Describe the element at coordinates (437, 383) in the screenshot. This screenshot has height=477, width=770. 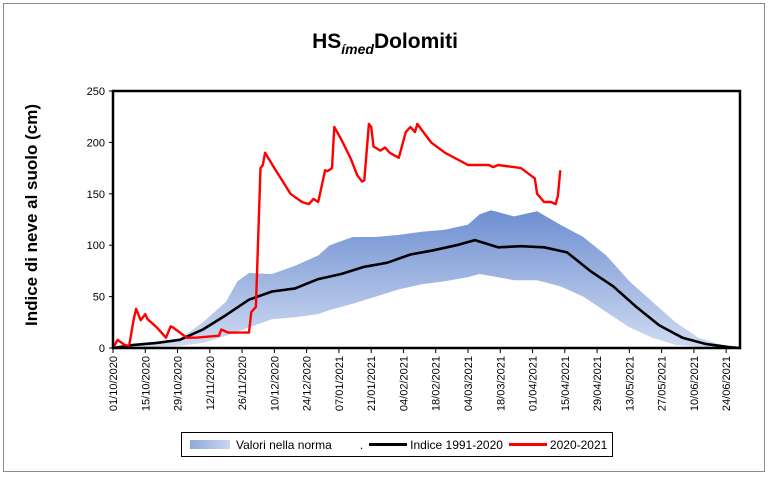
I see `x-tick-label: 18/02/2021` at that location.